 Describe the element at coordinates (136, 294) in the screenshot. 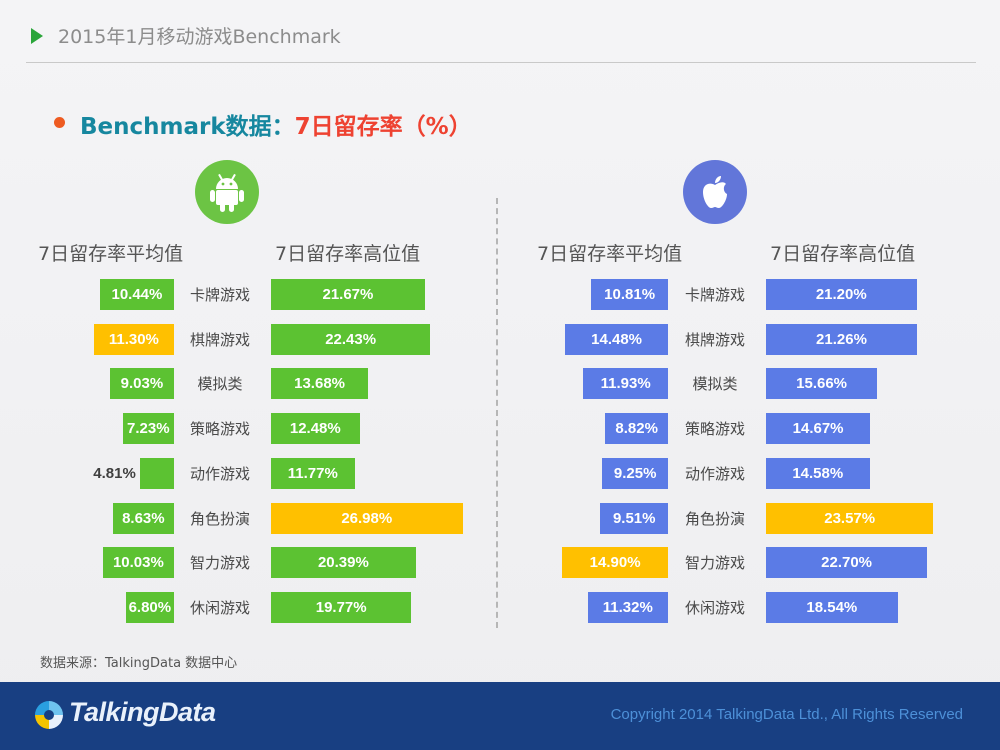

I see `android-avg-bar: 10.44%` at that location.